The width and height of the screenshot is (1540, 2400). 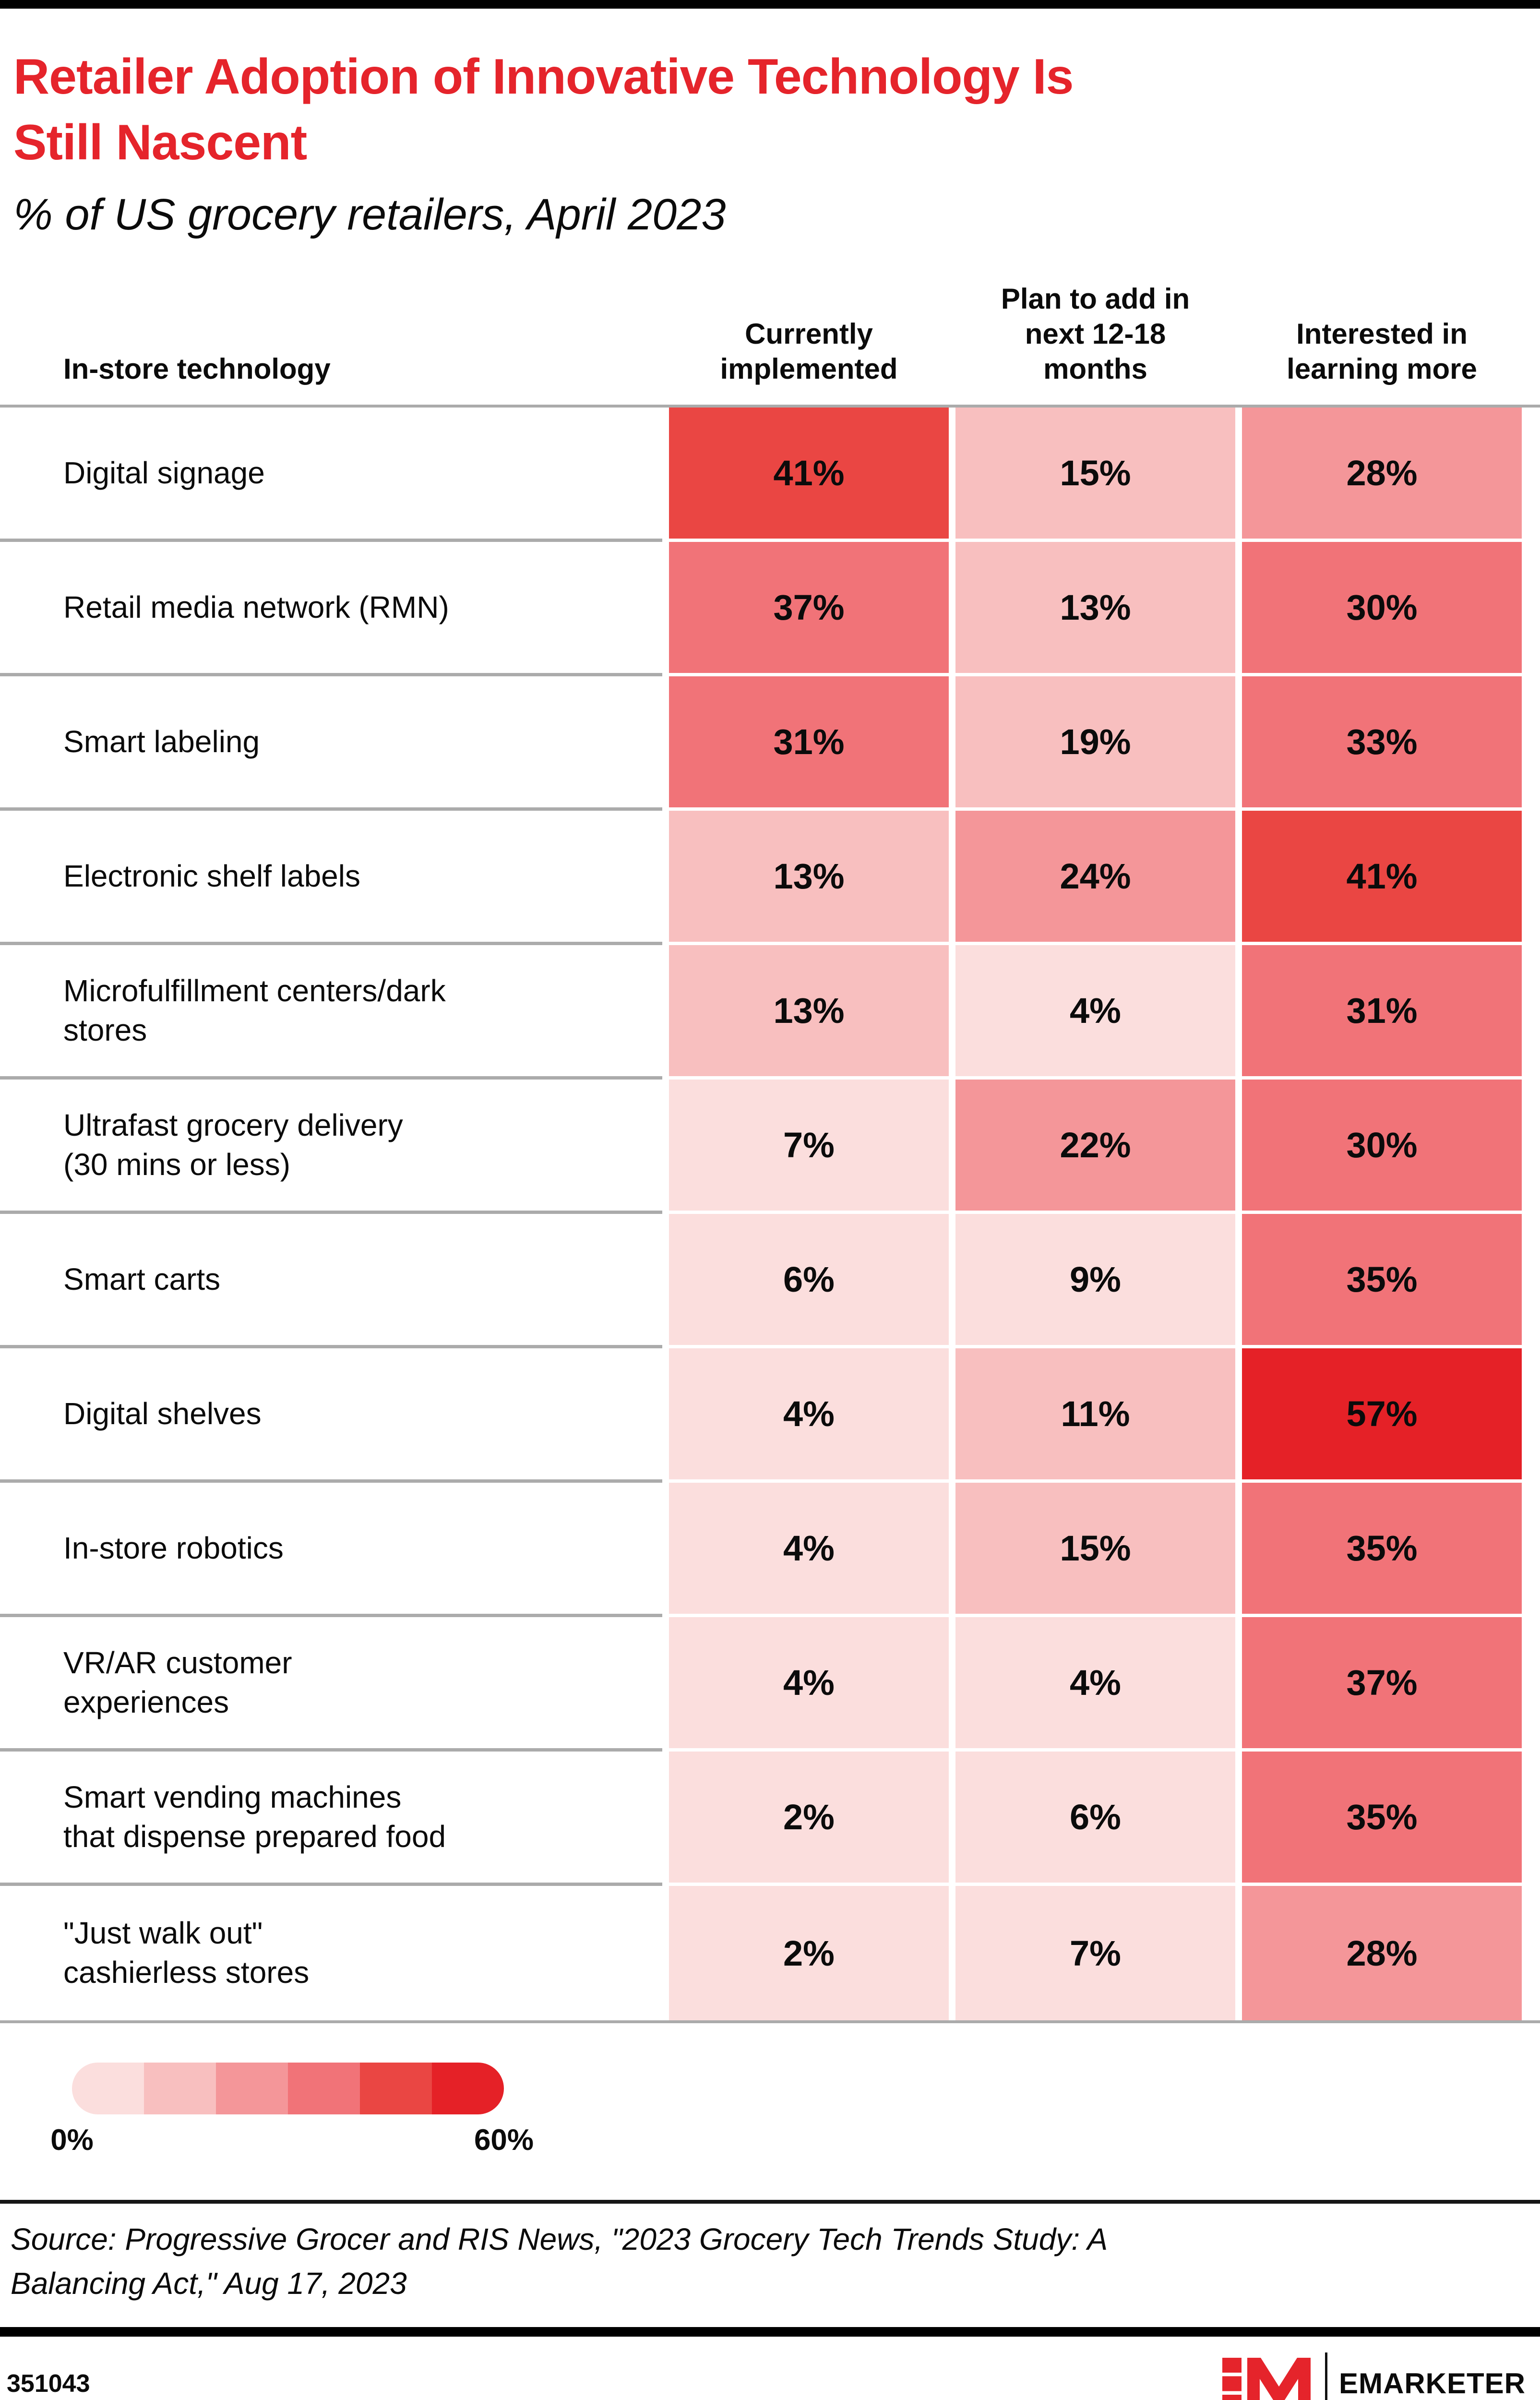 I want to click on row-label: Digital signage, so click(x=331, y=475).